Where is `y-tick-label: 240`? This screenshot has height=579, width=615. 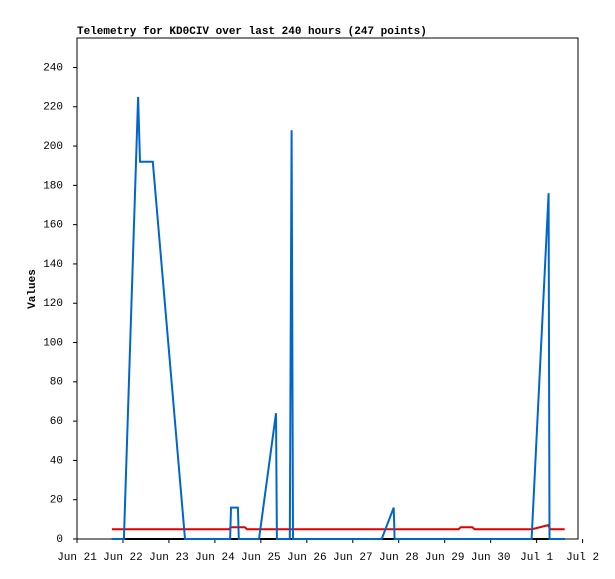
y-tick-label: 240 is located at coordinates (53, 68).